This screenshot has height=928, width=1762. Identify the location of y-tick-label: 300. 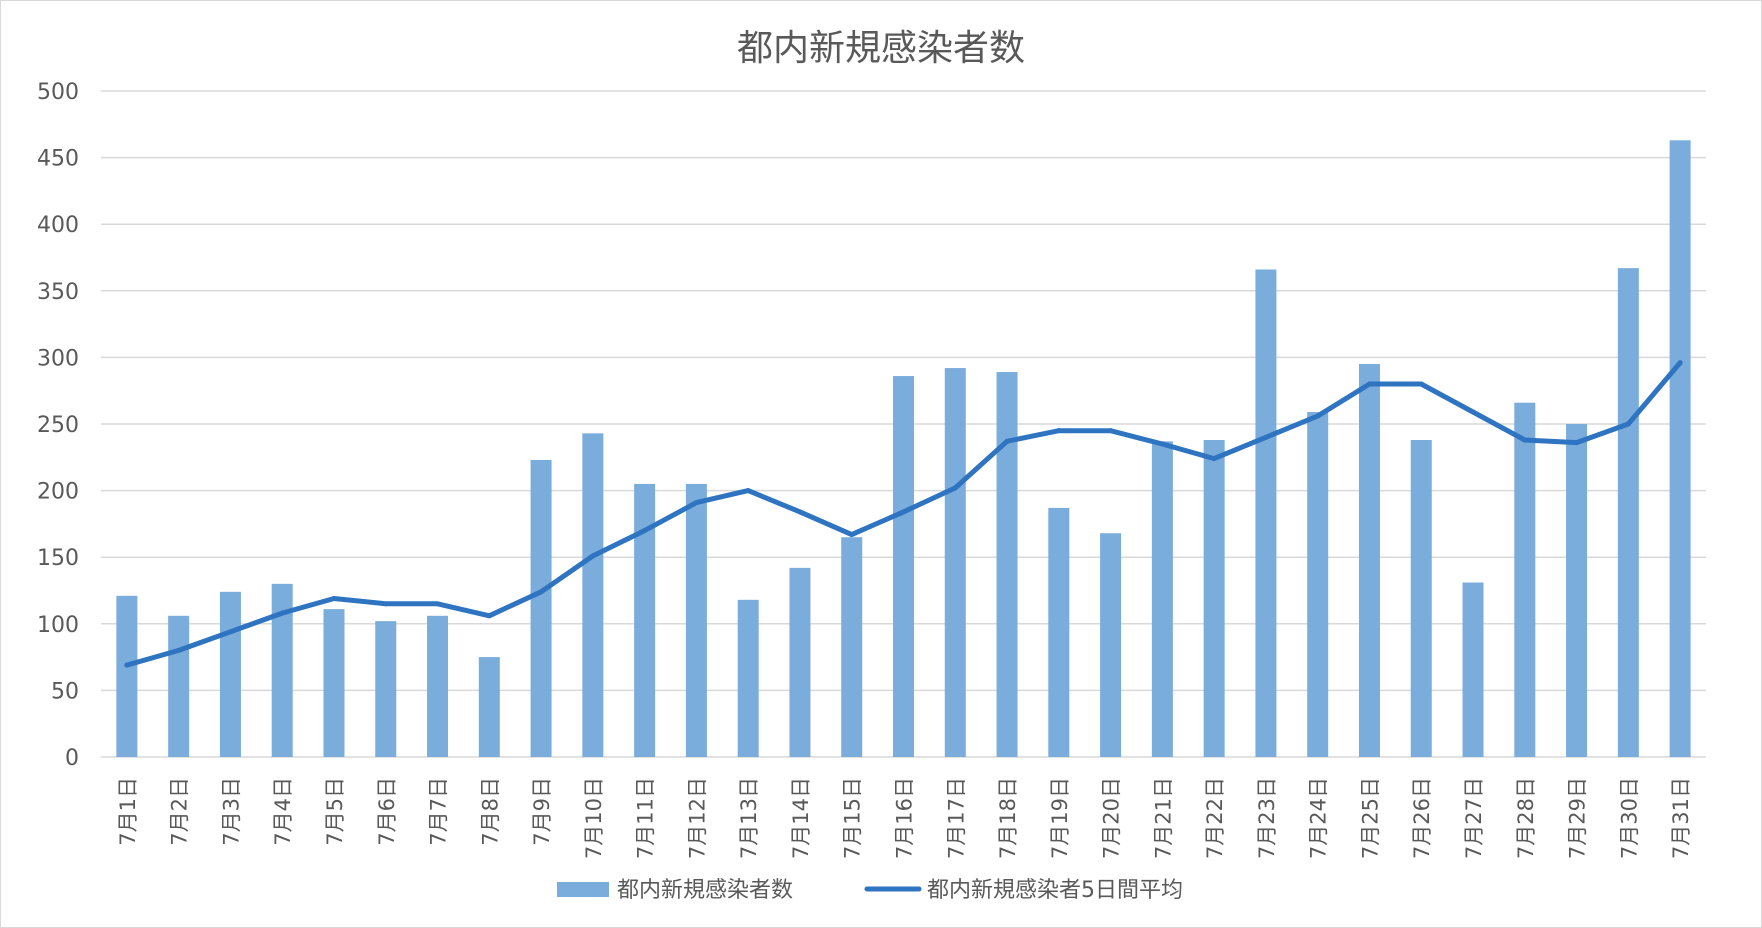
(58, 358).